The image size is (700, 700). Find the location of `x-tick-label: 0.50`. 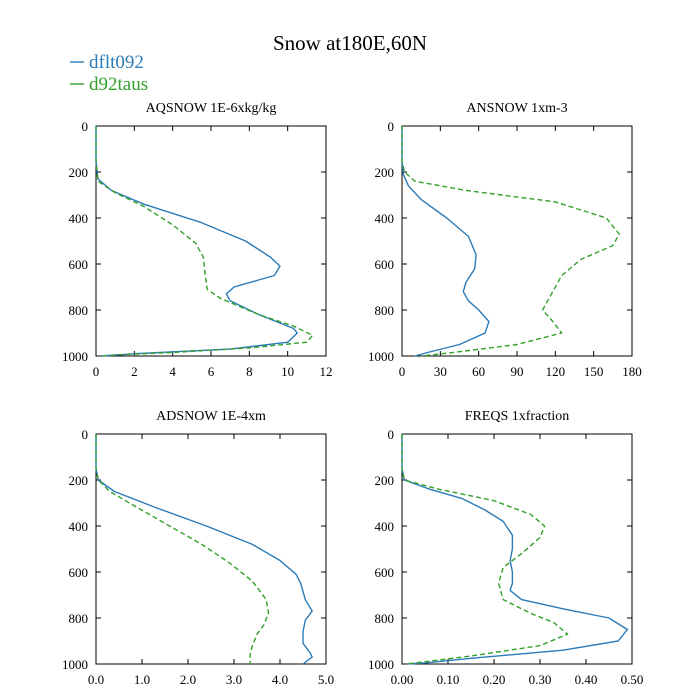

x-tick-label: 0.50 is located at coordinates (632, 679).